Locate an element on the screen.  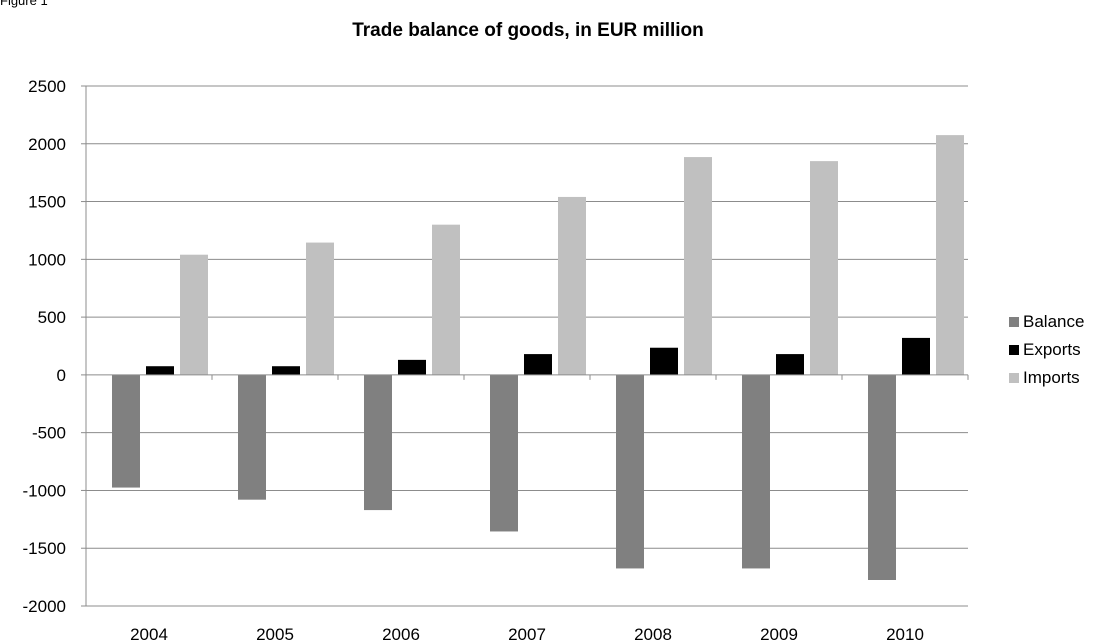
x-tick-label: 2008 is located at coordinates (653, 634).